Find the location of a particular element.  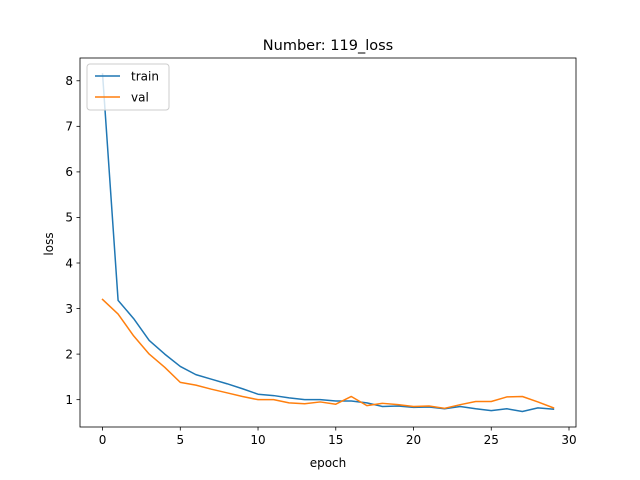

x-tick-label: 0 is located at coordinates (103, 440).